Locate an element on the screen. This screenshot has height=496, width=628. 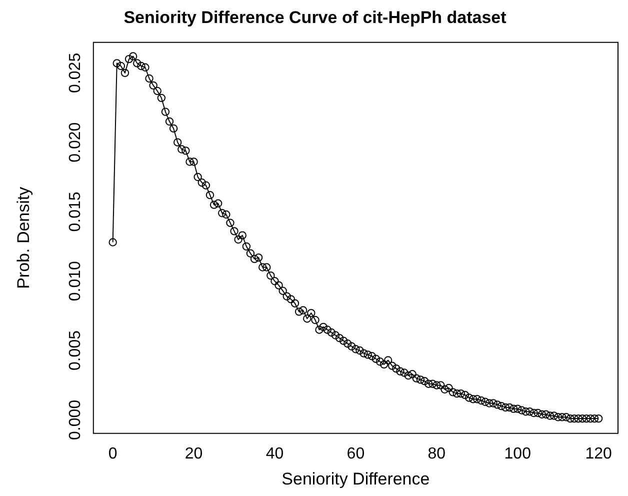
x-tick-label: 60 is located at coordinates (355, 453).